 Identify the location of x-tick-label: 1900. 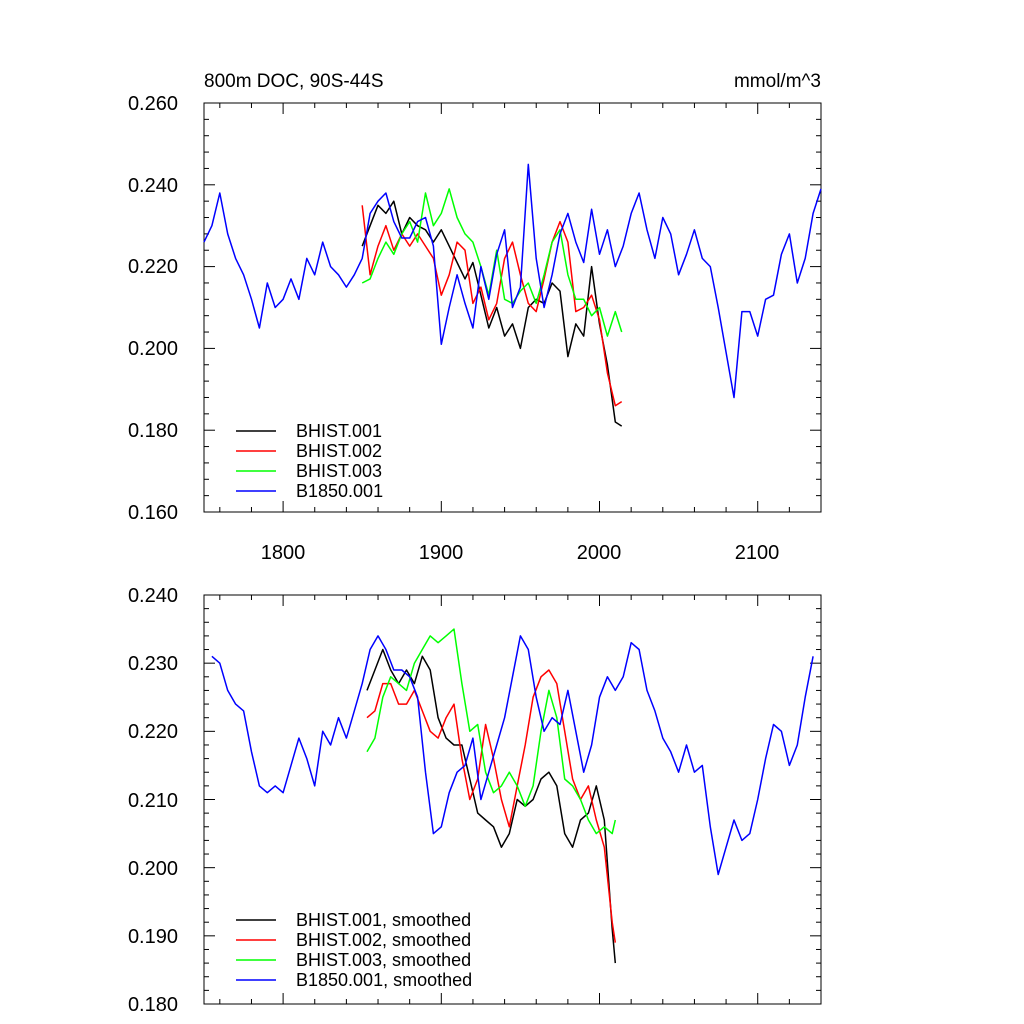
(441, 553).